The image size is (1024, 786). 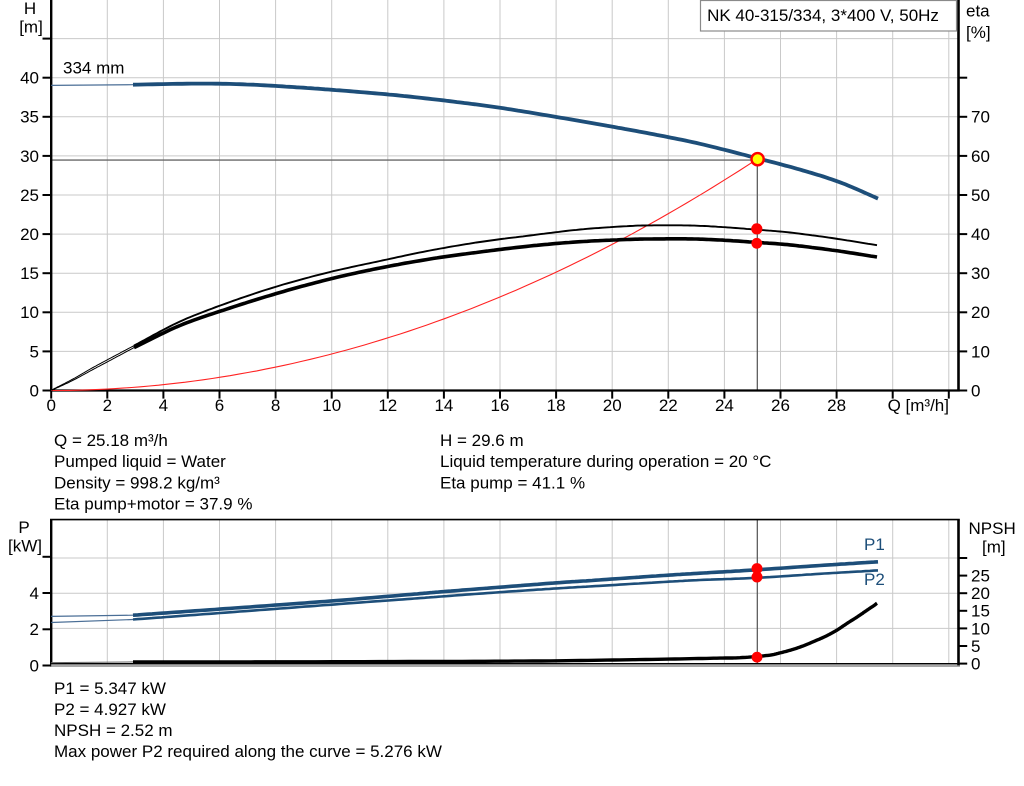 What do you see at coordinates (992, 528) in the screenshot?
I see `svg-text: NPSH` at bounding box center [992, 528].